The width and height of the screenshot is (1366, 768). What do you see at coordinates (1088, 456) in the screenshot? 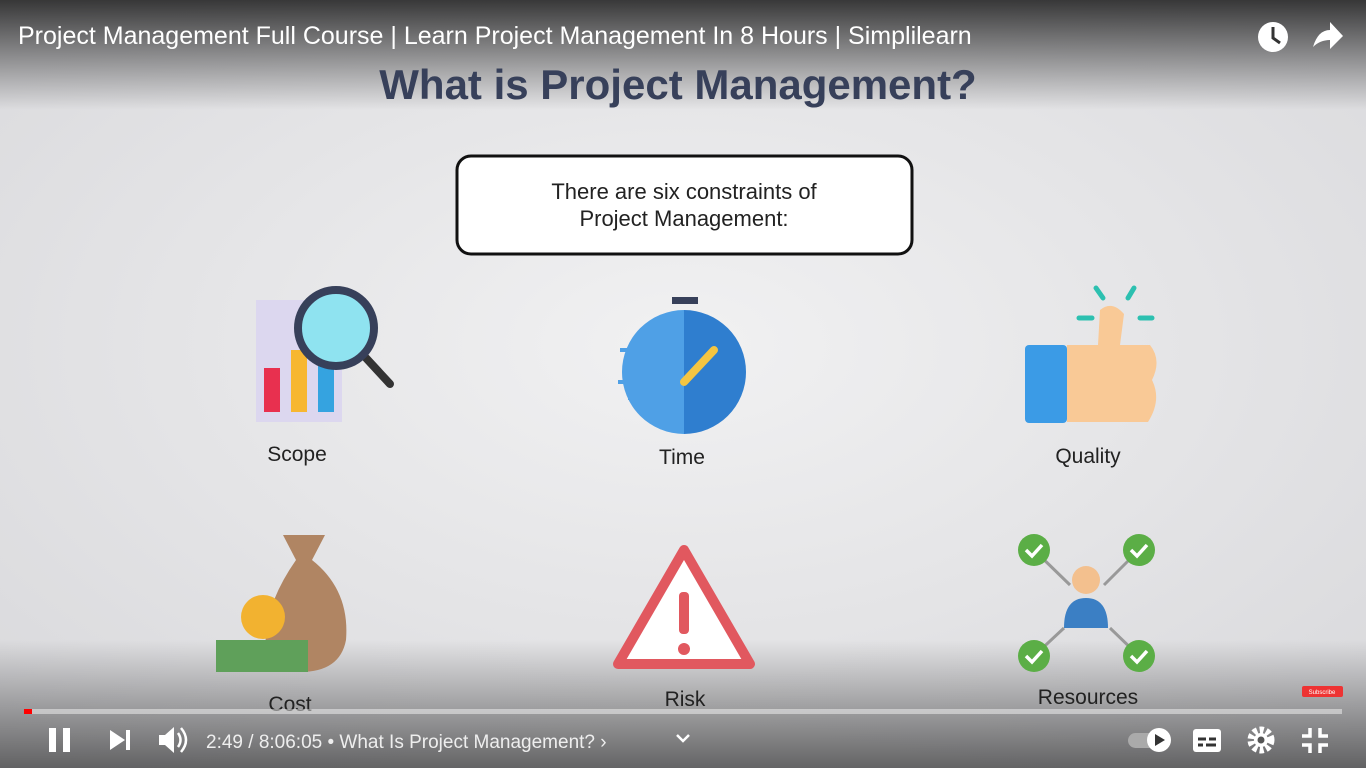
I see `constraint-label: Quality` at bounding box center [1088, 456].